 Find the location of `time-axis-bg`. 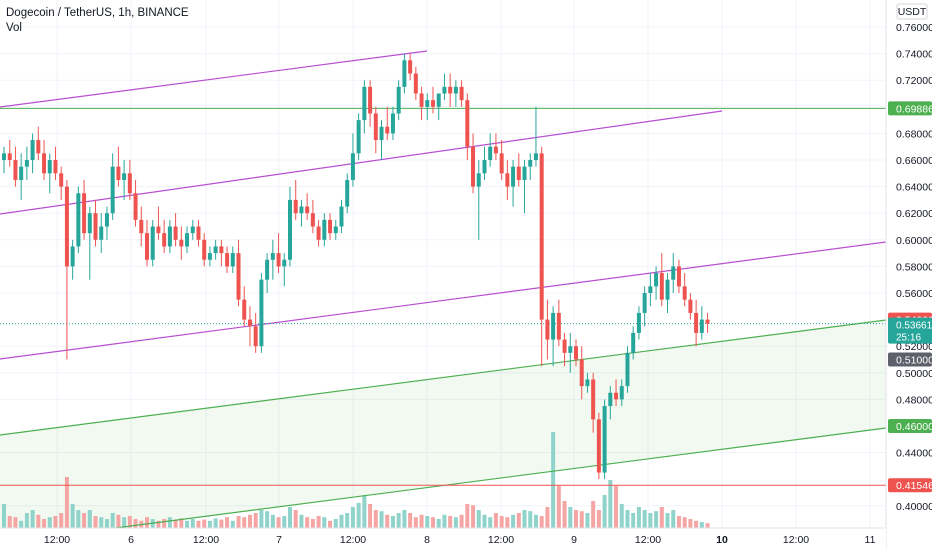

time-axis-bg is located at coordinates (443, 539).